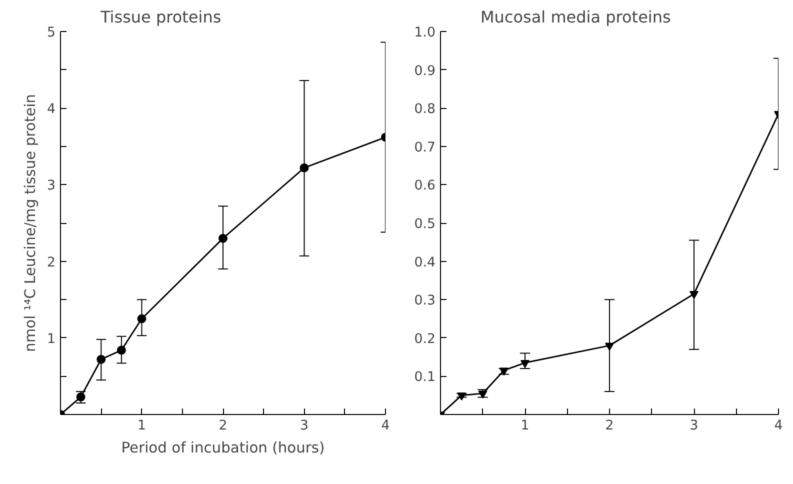 Image resolution: width=793 pixels, height=484 pixels. What do you see at coordinates (223, 448) in the screenshot?
I see `x-axis-title: Period of incubation (hours)` at bounding box center [223, 448].